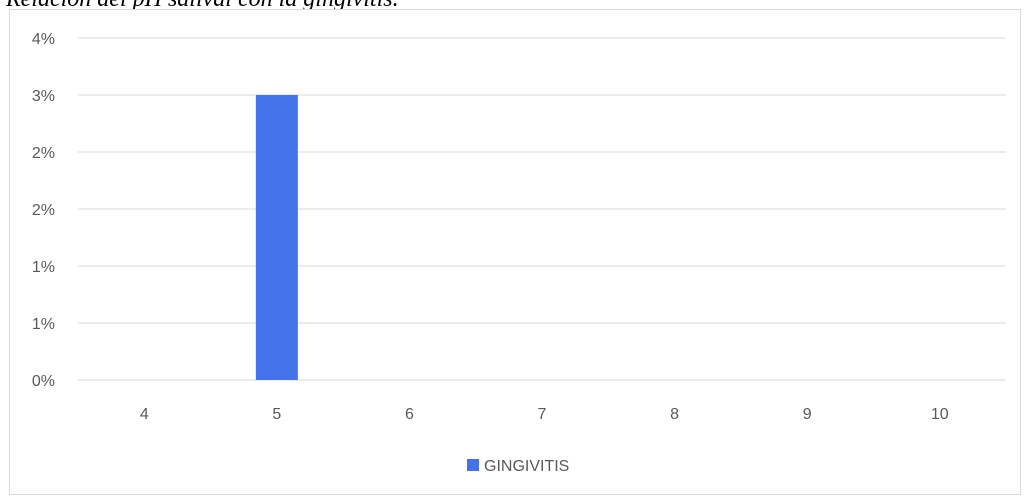 This screenshot has height=498, width=1028. I want to click on bars, so click(276, 237).